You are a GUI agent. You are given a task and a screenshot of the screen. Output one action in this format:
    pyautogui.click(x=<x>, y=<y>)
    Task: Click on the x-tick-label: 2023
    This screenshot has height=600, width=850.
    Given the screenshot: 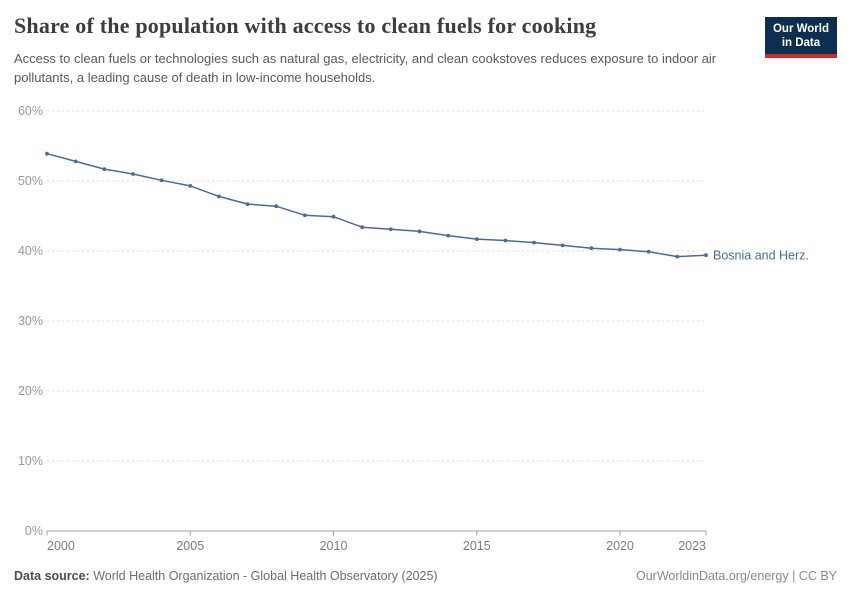 What is the action you would take?
    pyautogui.click(x=692, y=546)
    